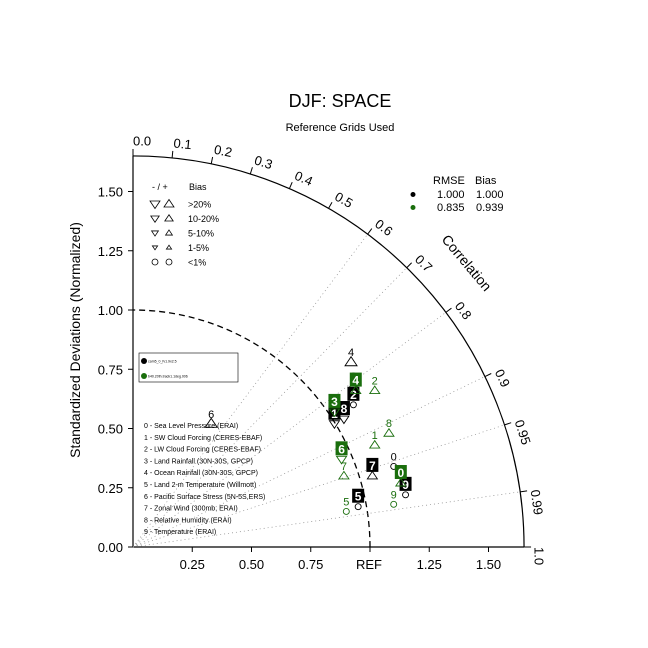 The width and height of the screenshot is (648, 648). Describe the element at coordinates (198, 248) in the screenshot. I see `bias-legend-label: 1-5%` at that location.